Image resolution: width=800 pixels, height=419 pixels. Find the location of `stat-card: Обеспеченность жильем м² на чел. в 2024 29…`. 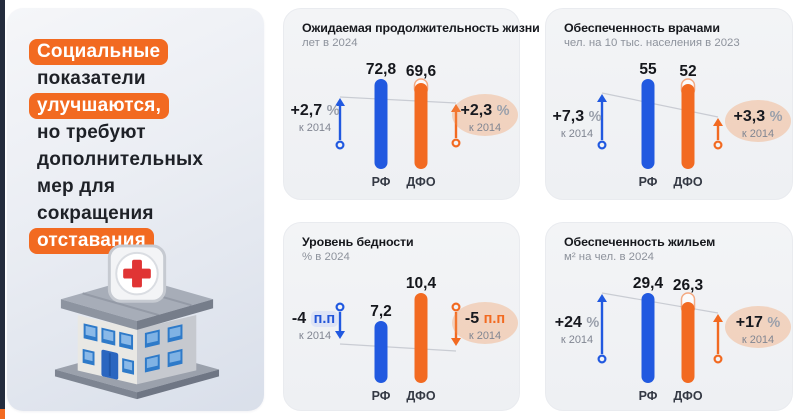

stat-card: Обеспеченность жильем м² на чел. в 2024 29… is located at coordinates (669, 316).